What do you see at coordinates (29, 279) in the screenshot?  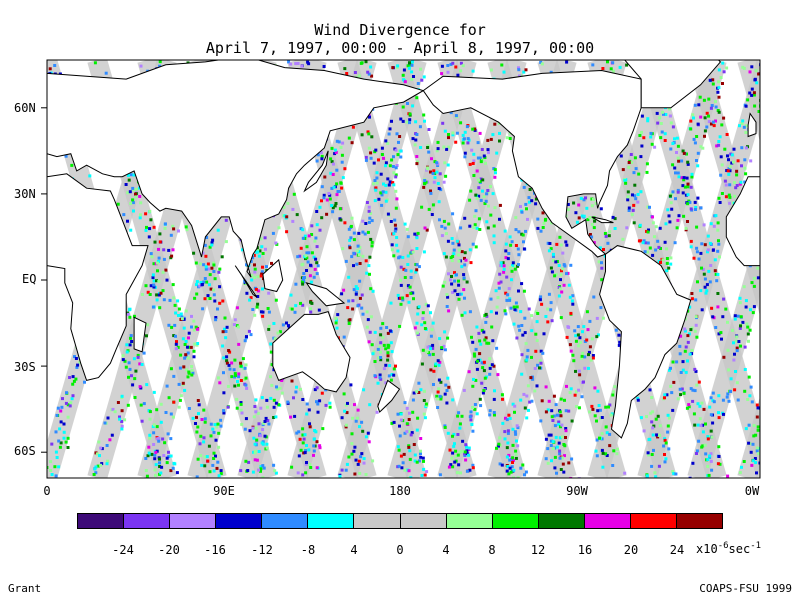 I see `lat-label-eq: EQ` at bounding box center [29, 279].